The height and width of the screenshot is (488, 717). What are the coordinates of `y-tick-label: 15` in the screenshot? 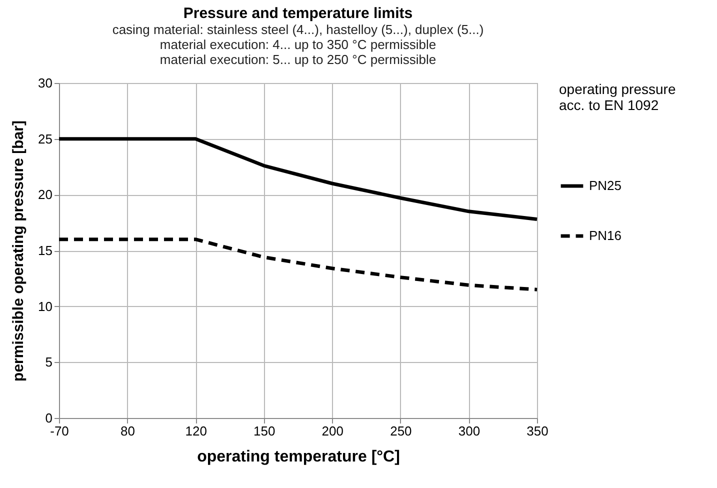 It's located at (45, 250).